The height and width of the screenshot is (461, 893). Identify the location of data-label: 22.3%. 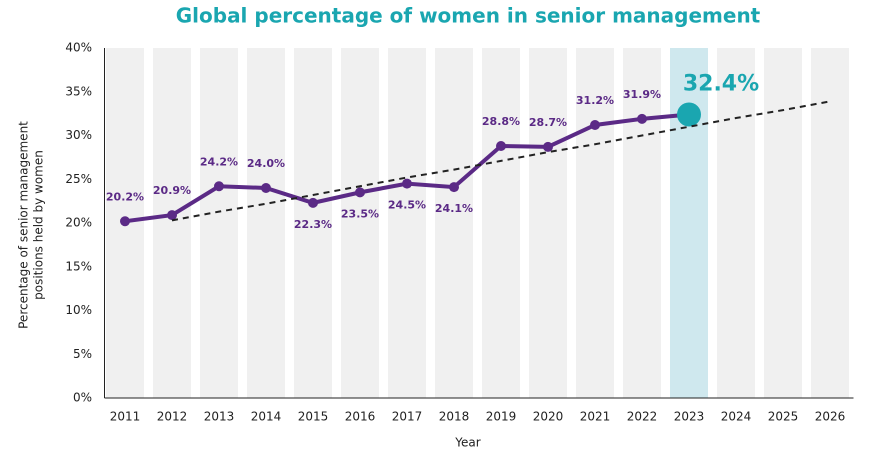
(313, 224).